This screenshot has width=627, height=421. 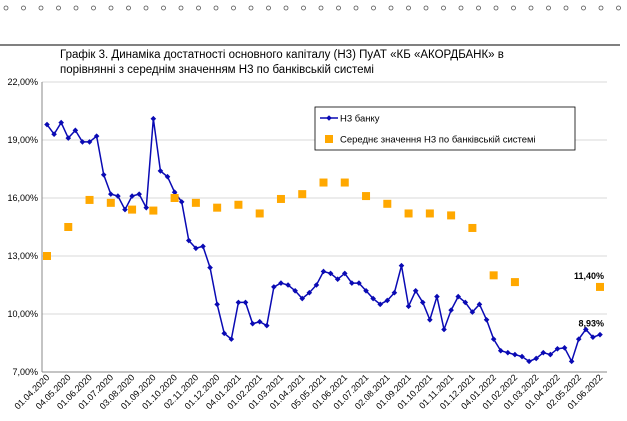 What do you see at coordinates (589, 276) in the screenshot?
I see `data-label: 11,40%` at bounding box center [589, 276].